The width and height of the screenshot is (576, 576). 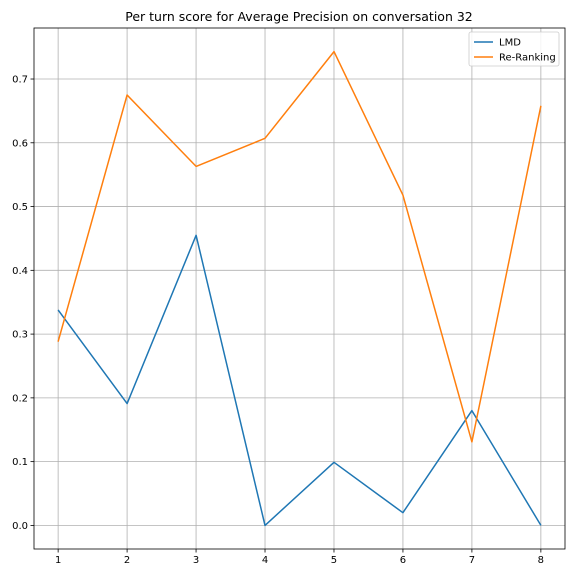 I want to click on y-tick-label: 0.0, so click(x=20, y=526).